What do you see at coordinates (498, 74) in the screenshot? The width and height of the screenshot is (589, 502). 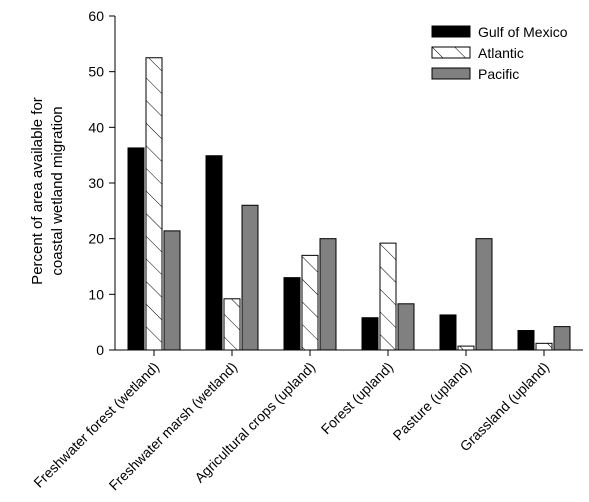 I see `legend-label: Pacific` at bounding box center [498, 74].